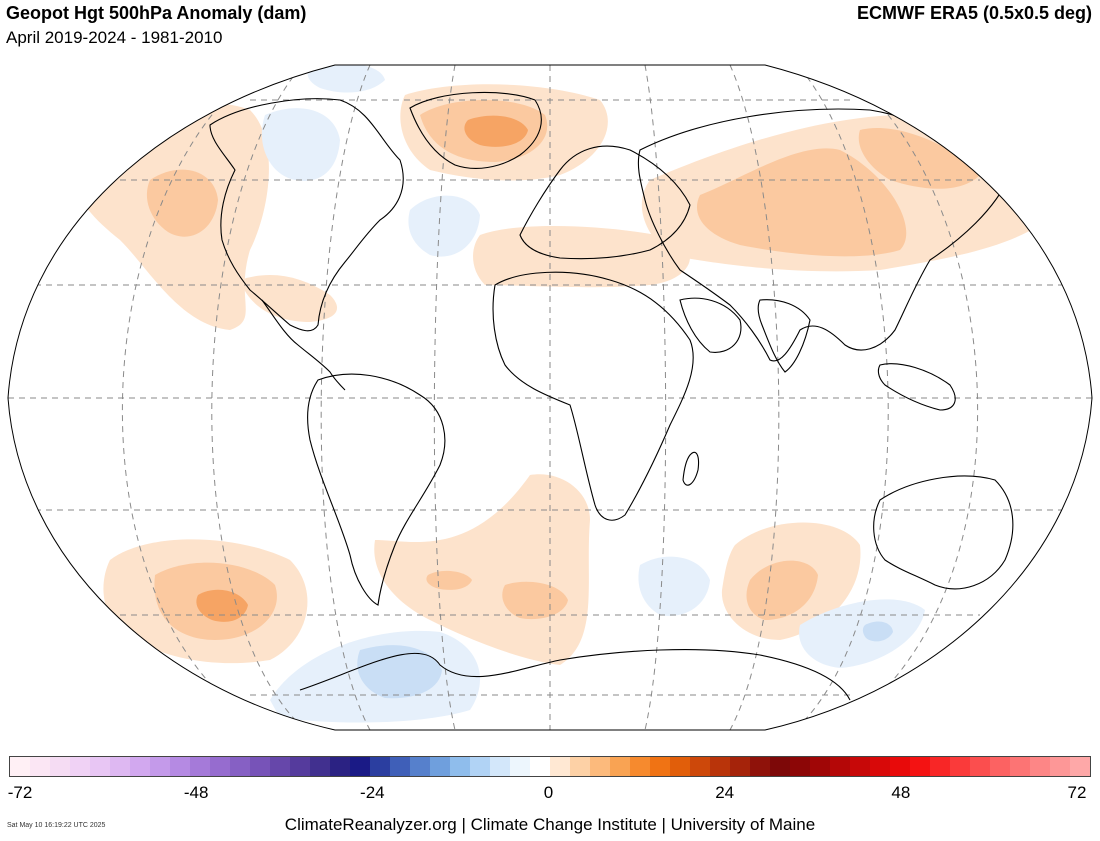 The image size is (1100, 841). I want to click on anomaly-region-greenland-peak, so click(496, 131).